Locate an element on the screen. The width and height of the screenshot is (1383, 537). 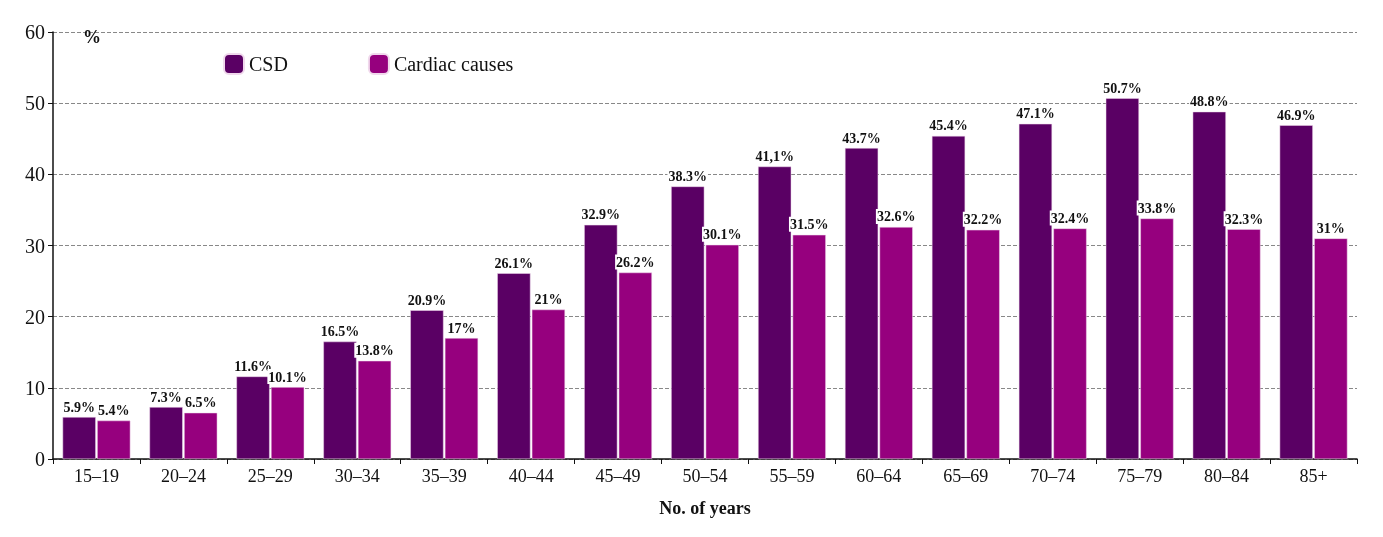
data-label: 48.8% is located at coordinates (1209, 102).